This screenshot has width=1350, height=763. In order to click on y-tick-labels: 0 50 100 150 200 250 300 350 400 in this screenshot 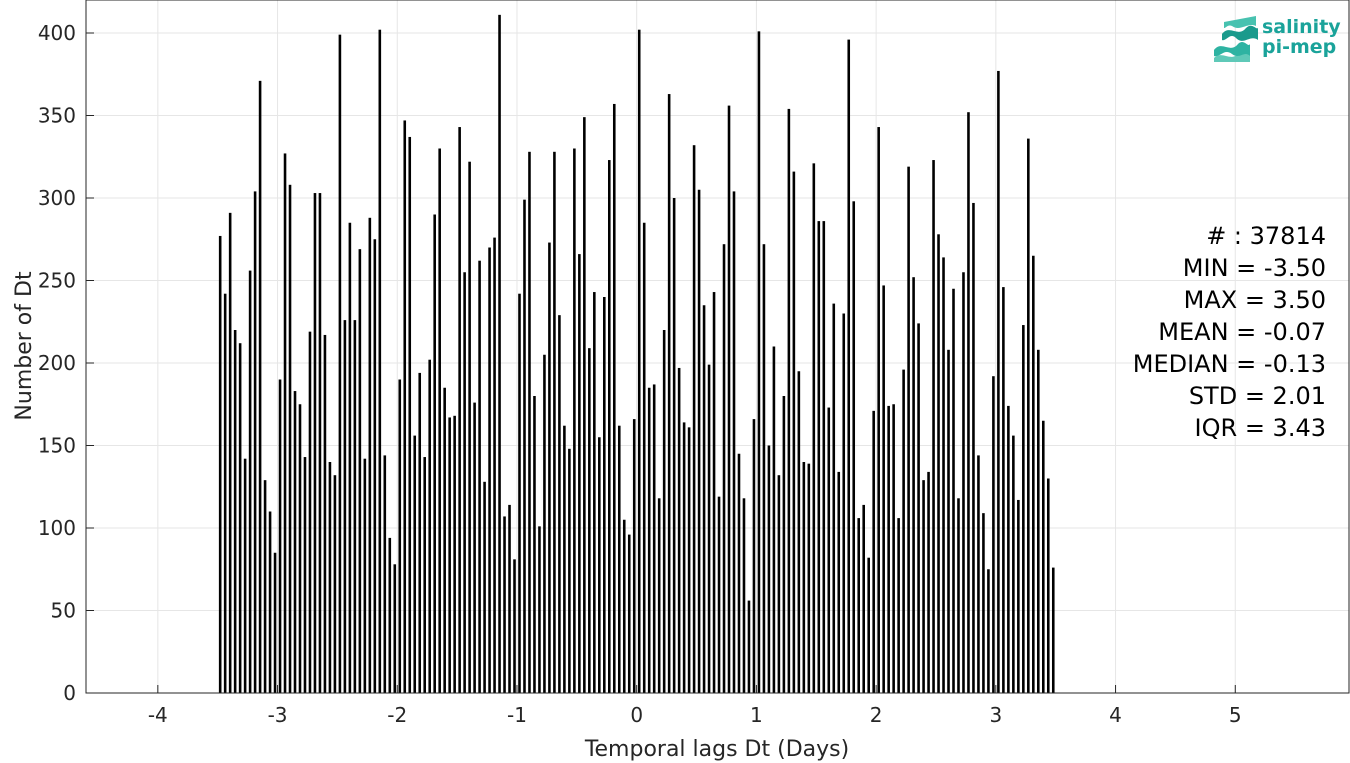, I will do `click(57, 363)`.